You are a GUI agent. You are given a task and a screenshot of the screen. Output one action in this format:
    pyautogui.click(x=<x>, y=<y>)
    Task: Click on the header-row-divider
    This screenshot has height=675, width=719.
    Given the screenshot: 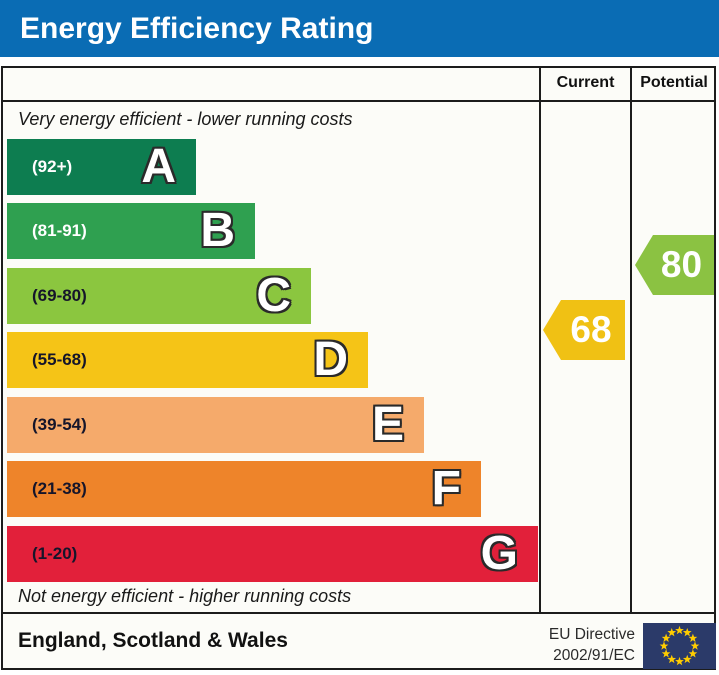 What is the action you would take?
    pyautogui.click(x=358, y=101)
    